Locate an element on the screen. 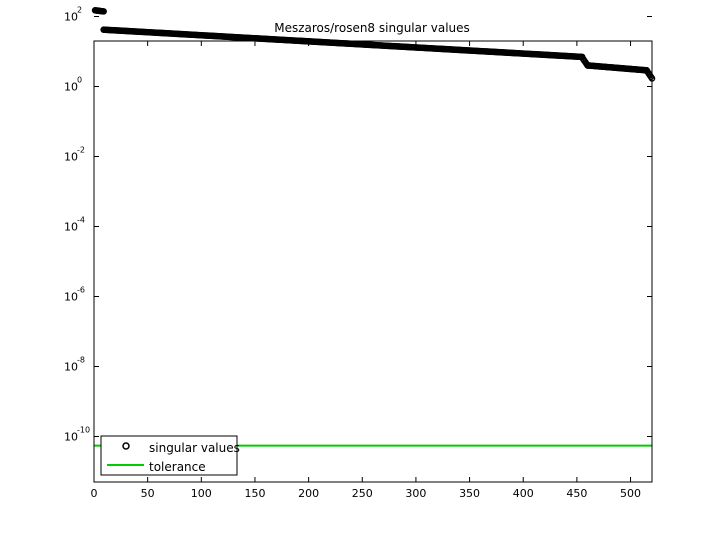  x-tick-label: 450 is located at coordinates (576, 493).